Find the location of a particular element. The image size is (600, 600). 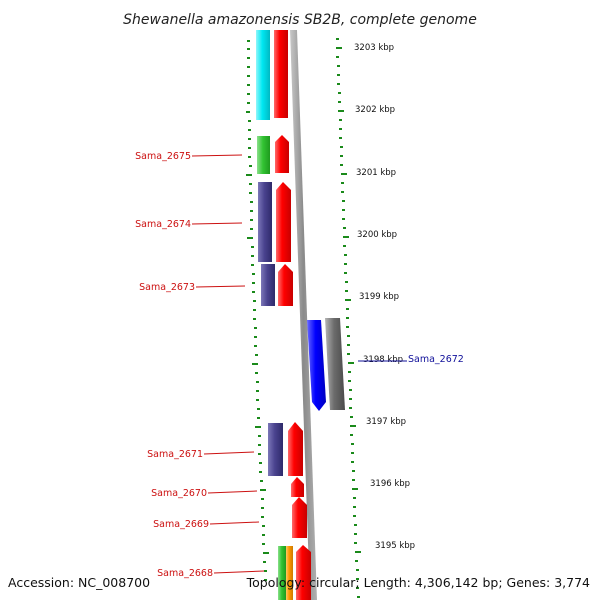

kbp-label-3199: 3199 kbp is located at coordinates (379, 297).